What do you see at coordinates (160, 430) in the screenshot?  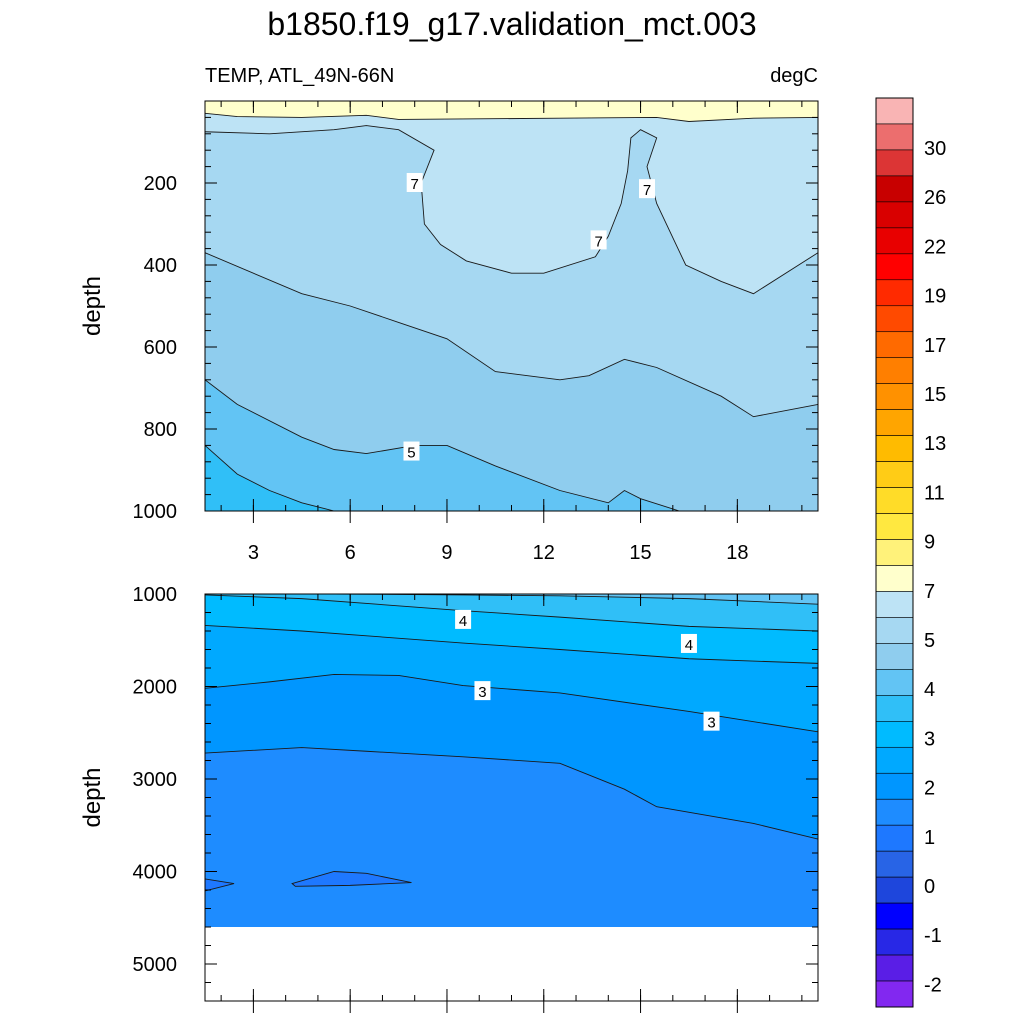 I see `y-tick-label: 800` at bounding box center [160, 430].